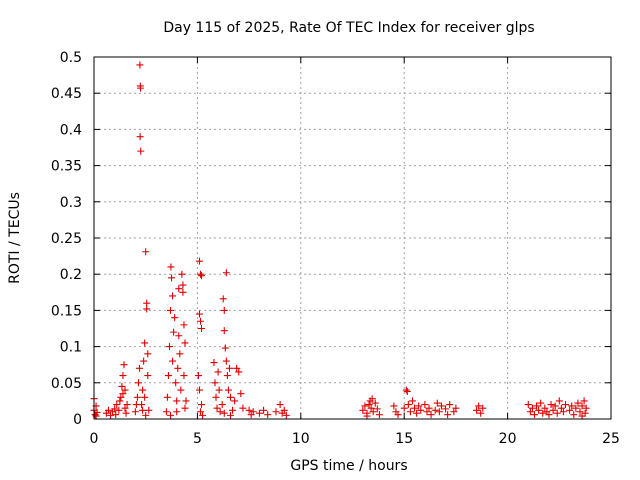 The image size is (640, 480). I want to click on y-tick-label: 0.05, so click(66, 384).